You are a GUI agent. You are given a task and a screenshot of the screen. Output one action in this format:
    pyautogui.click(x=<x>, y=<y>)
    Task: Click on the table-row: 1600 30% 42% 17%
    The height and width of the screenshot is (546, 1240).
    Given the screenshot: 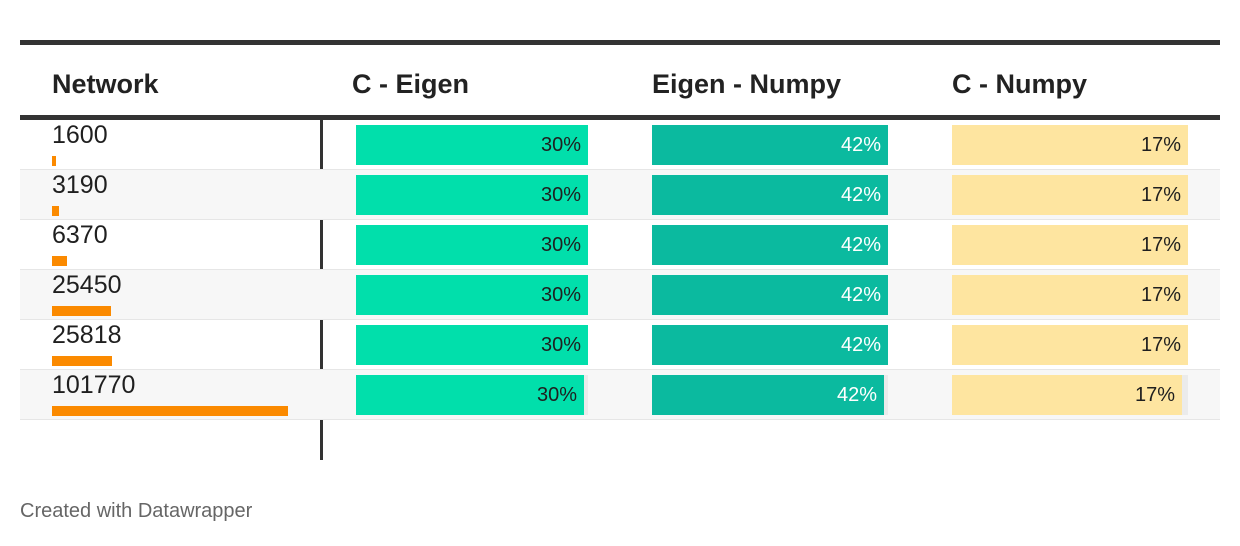 What is the action you would take?
    pyautogui.click(x=620, y=145)
    